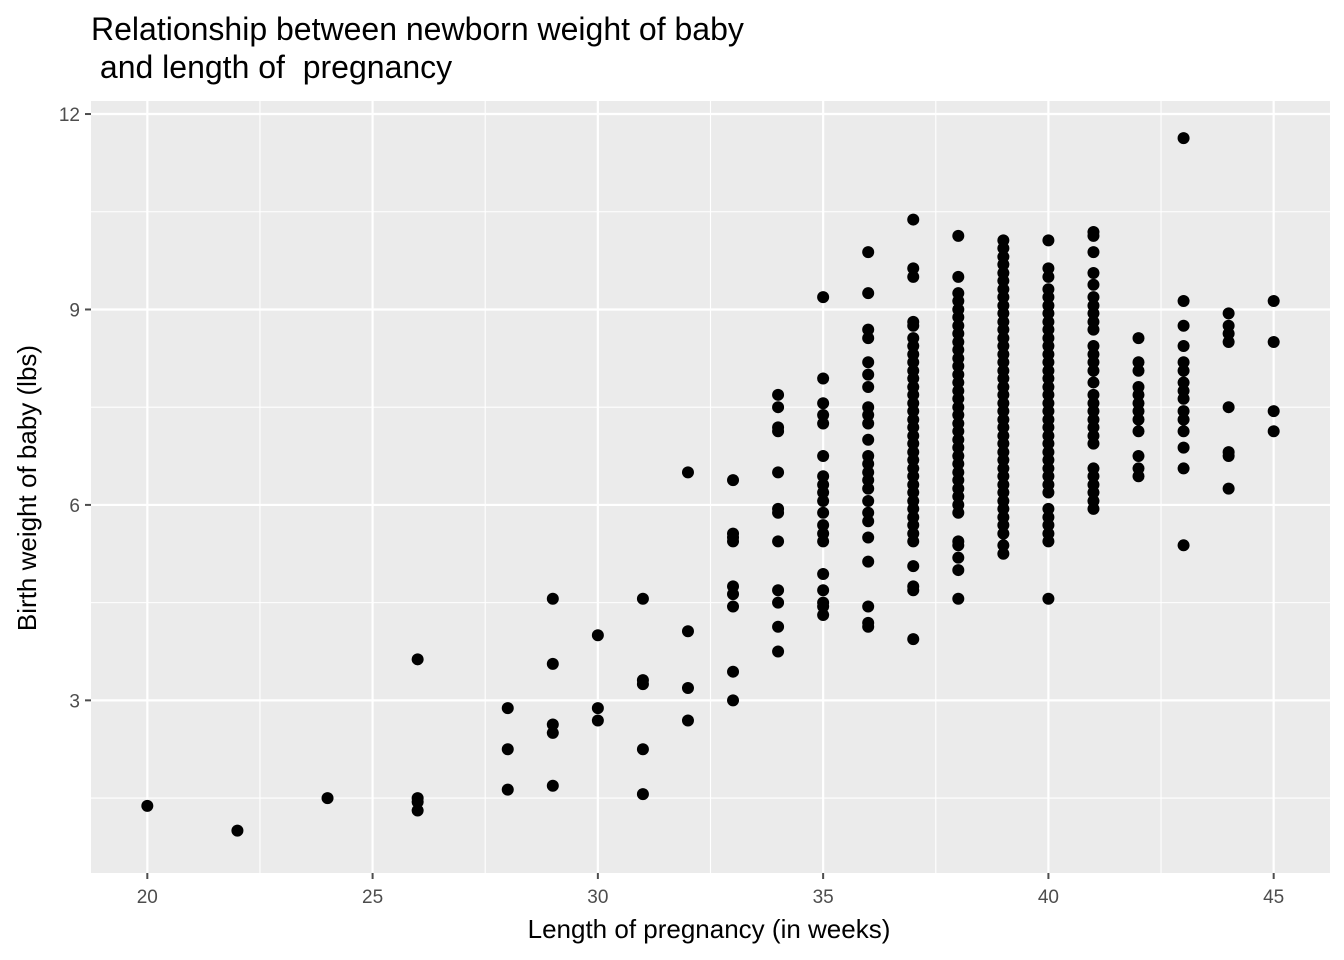 This screenshot has height=960, width=1344. What do you see at coordinates (597, 897) in the screenshot?
I see `x-tick-label: 30` at bounding box center [597, 897].